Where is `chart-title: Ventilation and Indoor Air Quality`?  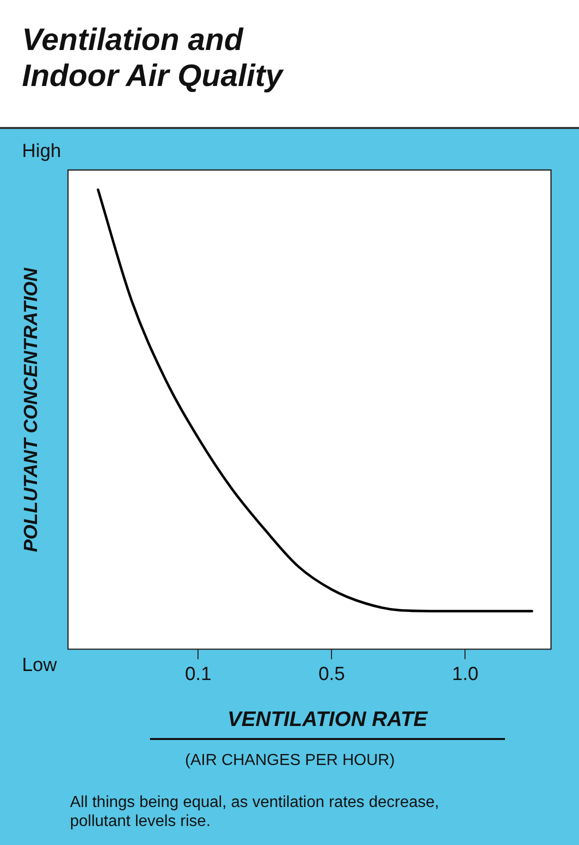
chart-title: Ventilation and Indoor Air Quality is located at coordinates (152, 58).